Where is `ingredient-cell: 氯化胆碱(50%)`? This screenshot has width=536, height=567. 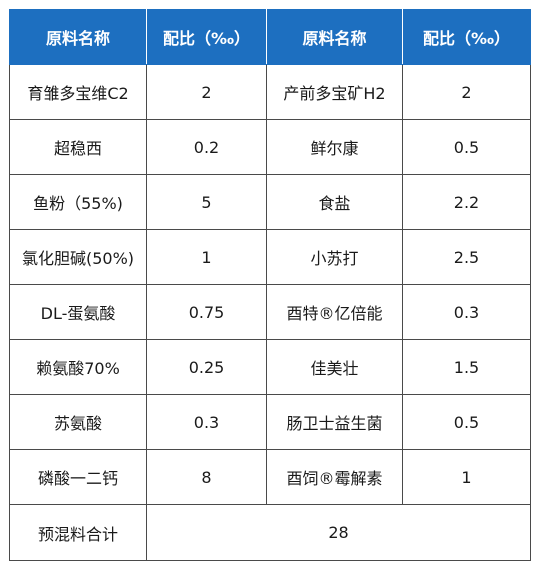
ingredient-cell: 氯化胆碱(50%) is located at coordinates (78, 257).